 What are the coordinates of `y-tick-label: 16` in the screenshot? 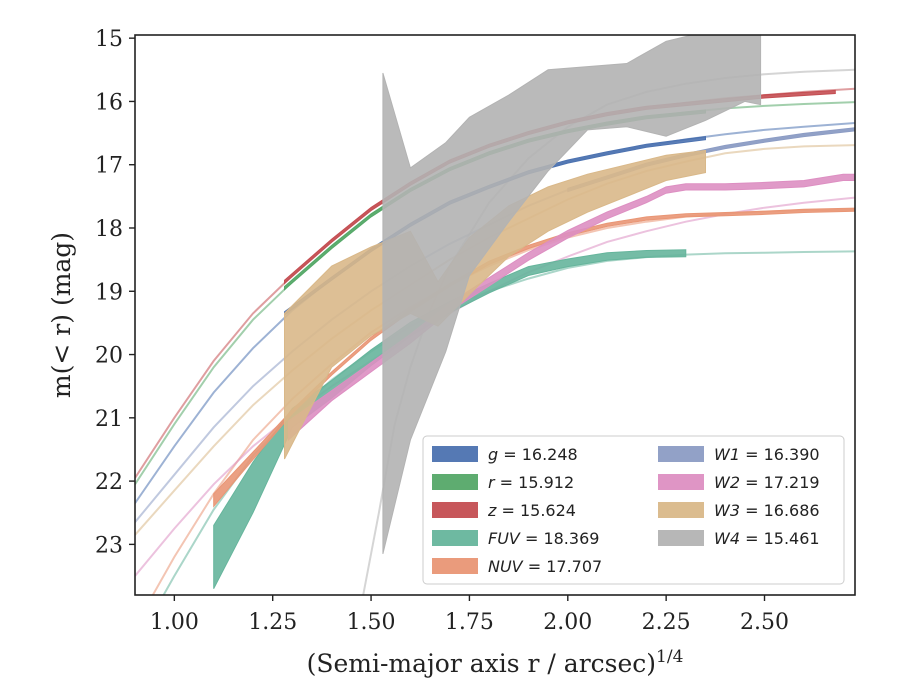 It's located at (109, 102).